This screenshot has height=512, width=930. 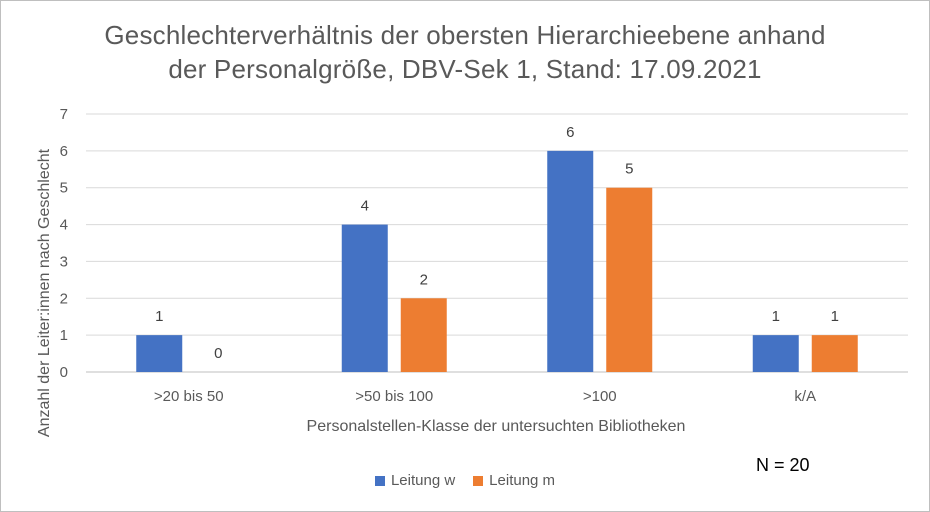 What do you see at coordinates (189, 396) in the screenshot?
I see `x-tick-label: >20 bis 50` at bounding box center [189, 396].